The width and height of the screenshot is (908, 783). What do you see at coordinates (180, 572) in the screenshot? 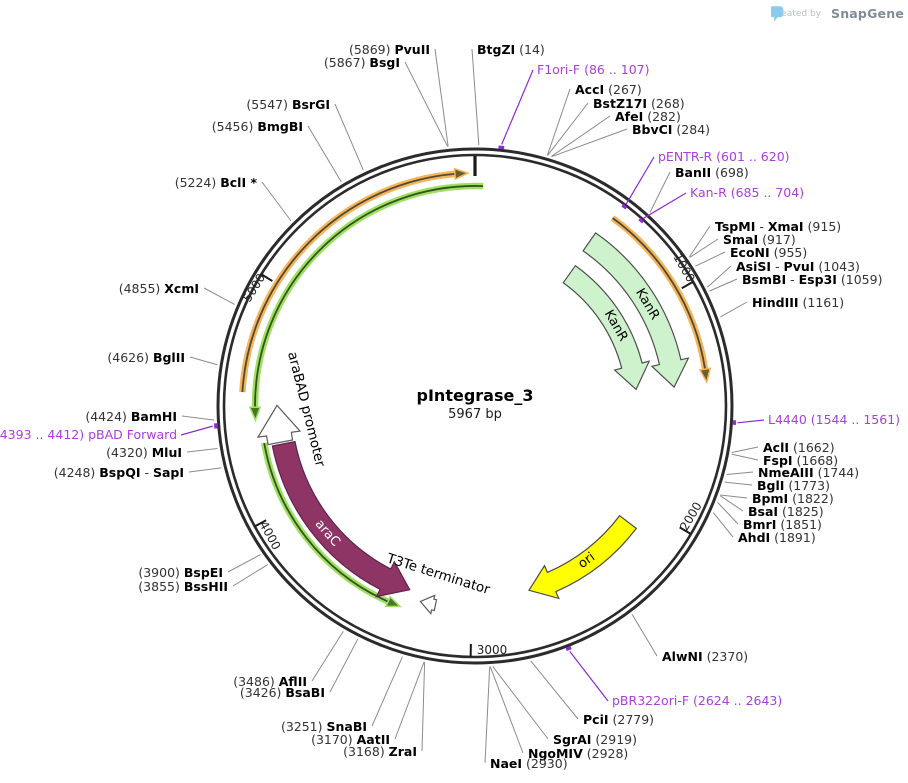
I see `enzyme-label-BspEI: (3900) BspEI` at bounding box center [180, 572].